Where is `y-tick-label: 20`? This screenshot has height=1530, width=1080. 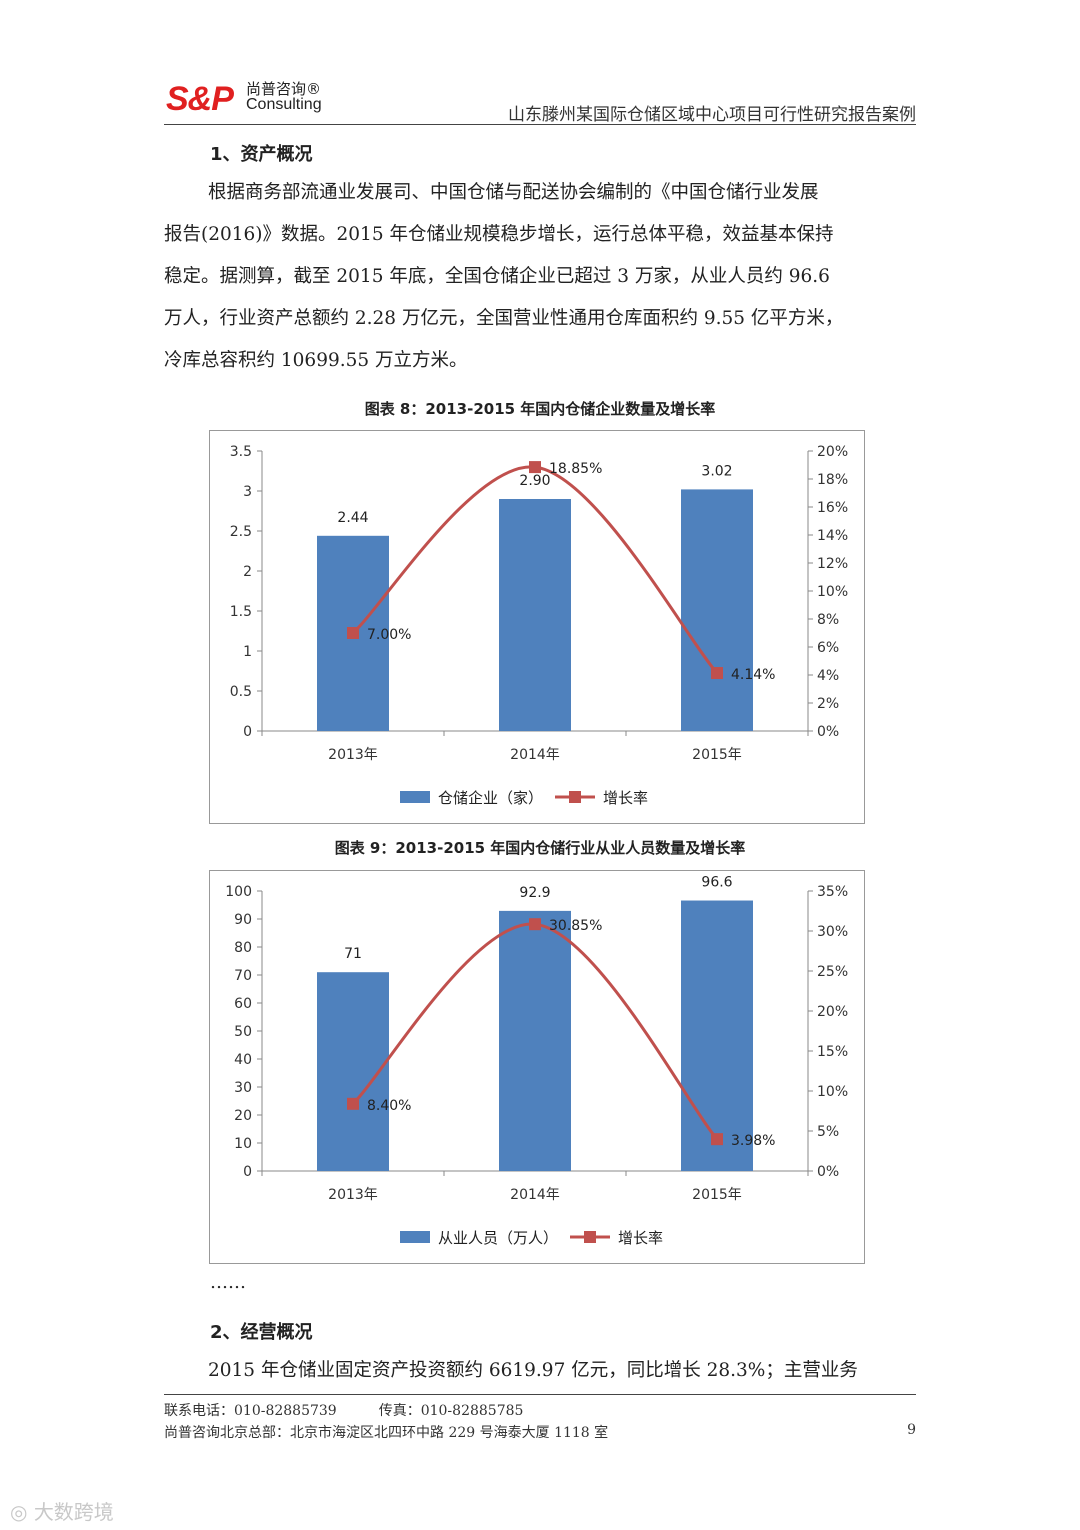 y-tick-label: 20 is located at coordinates (243, 1116).